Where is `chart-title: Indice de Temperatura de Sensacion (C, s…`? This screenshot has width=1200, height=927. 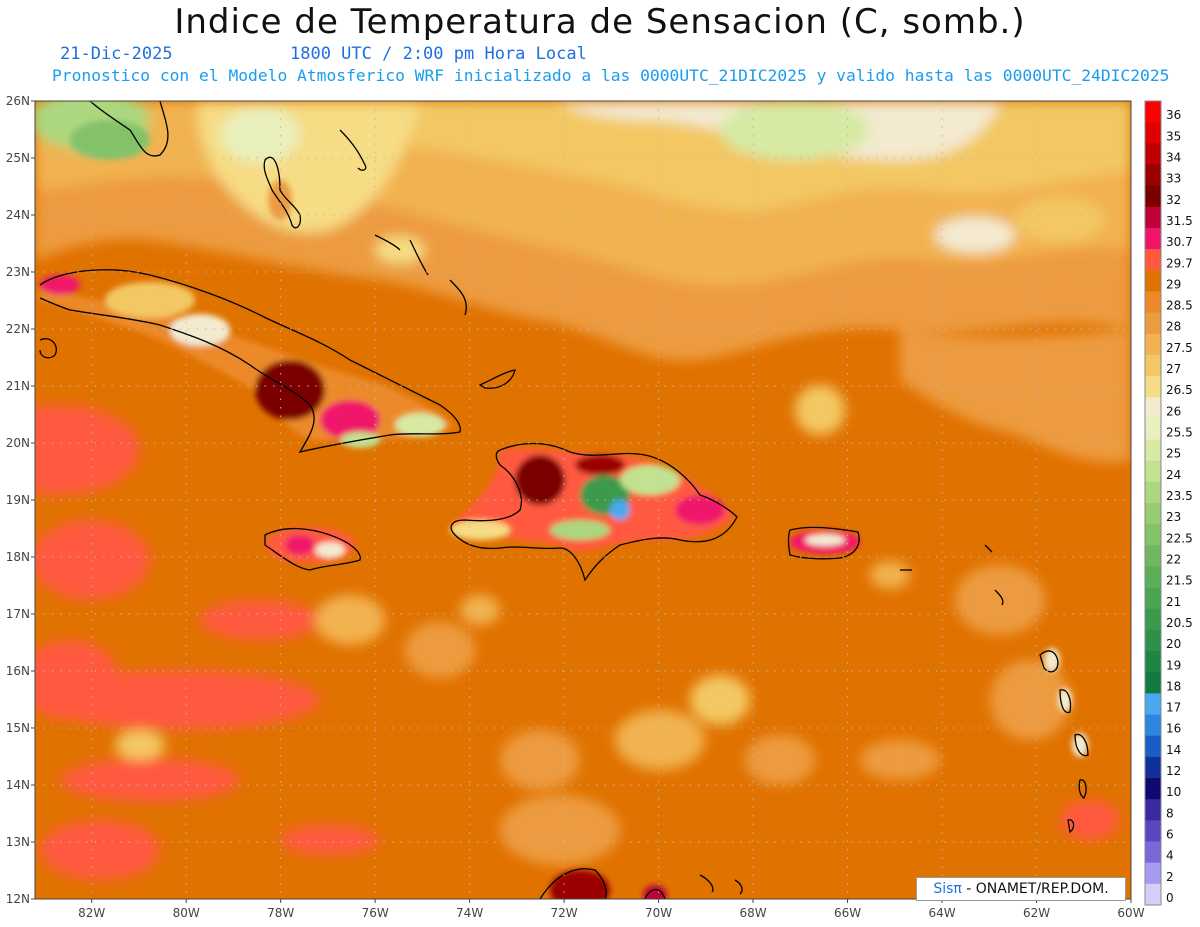
chart-title: Indice de Temperatura de Sensacion (C, s… is located at coordinates (600, 22).